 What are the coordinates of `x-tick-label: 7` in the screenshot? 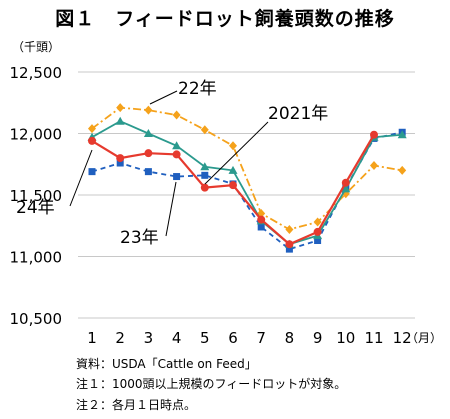 It's located at (261, 338).